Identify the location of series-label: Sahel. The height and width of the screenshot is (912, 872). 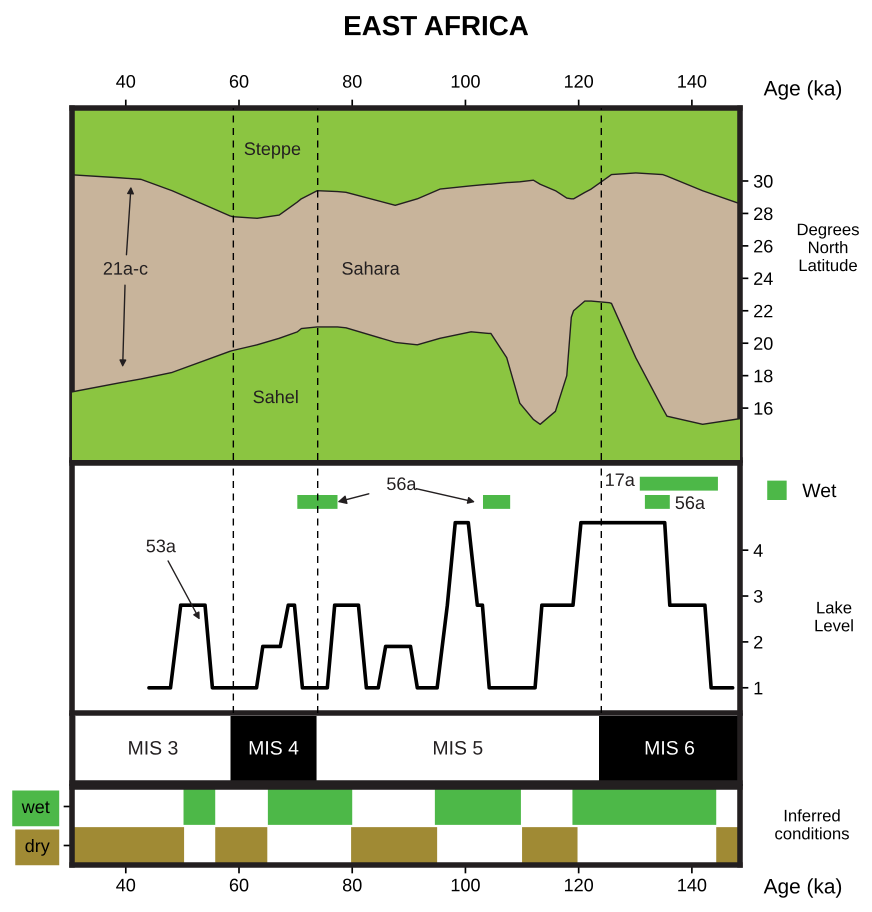
(275, 397).